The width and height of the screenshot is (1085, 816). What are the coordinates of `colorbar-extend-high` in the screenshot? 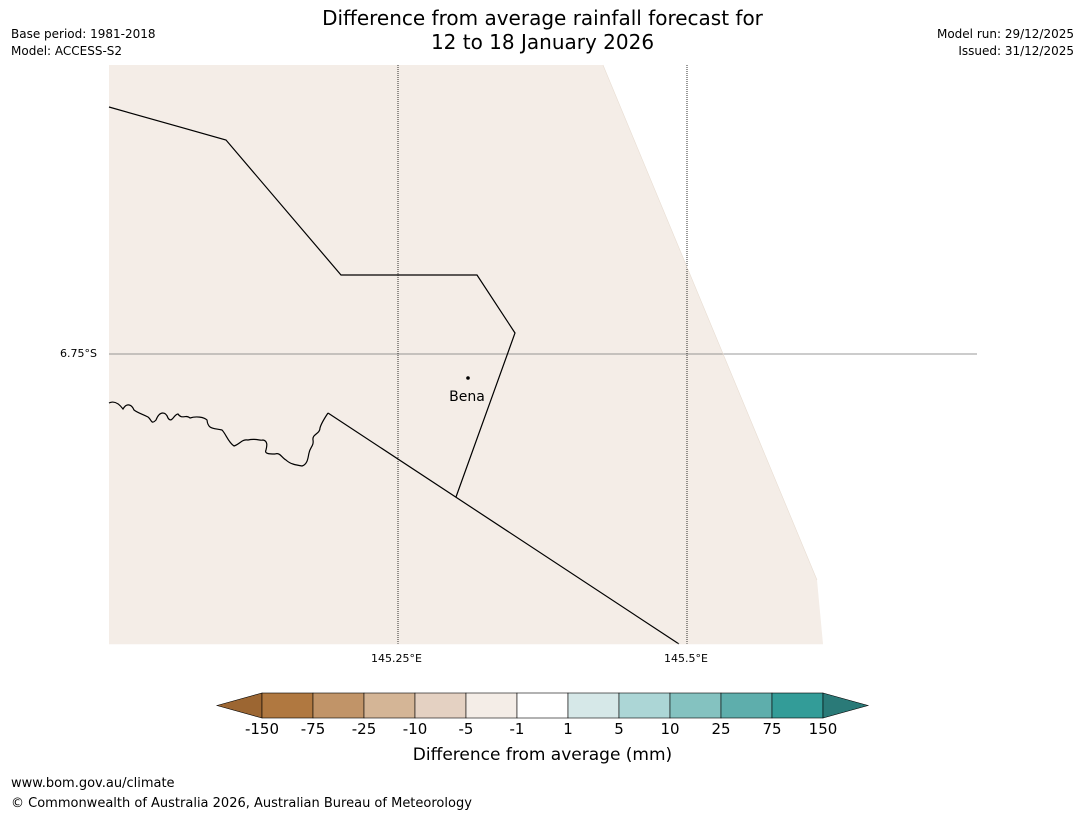 It's located at (846, 705).